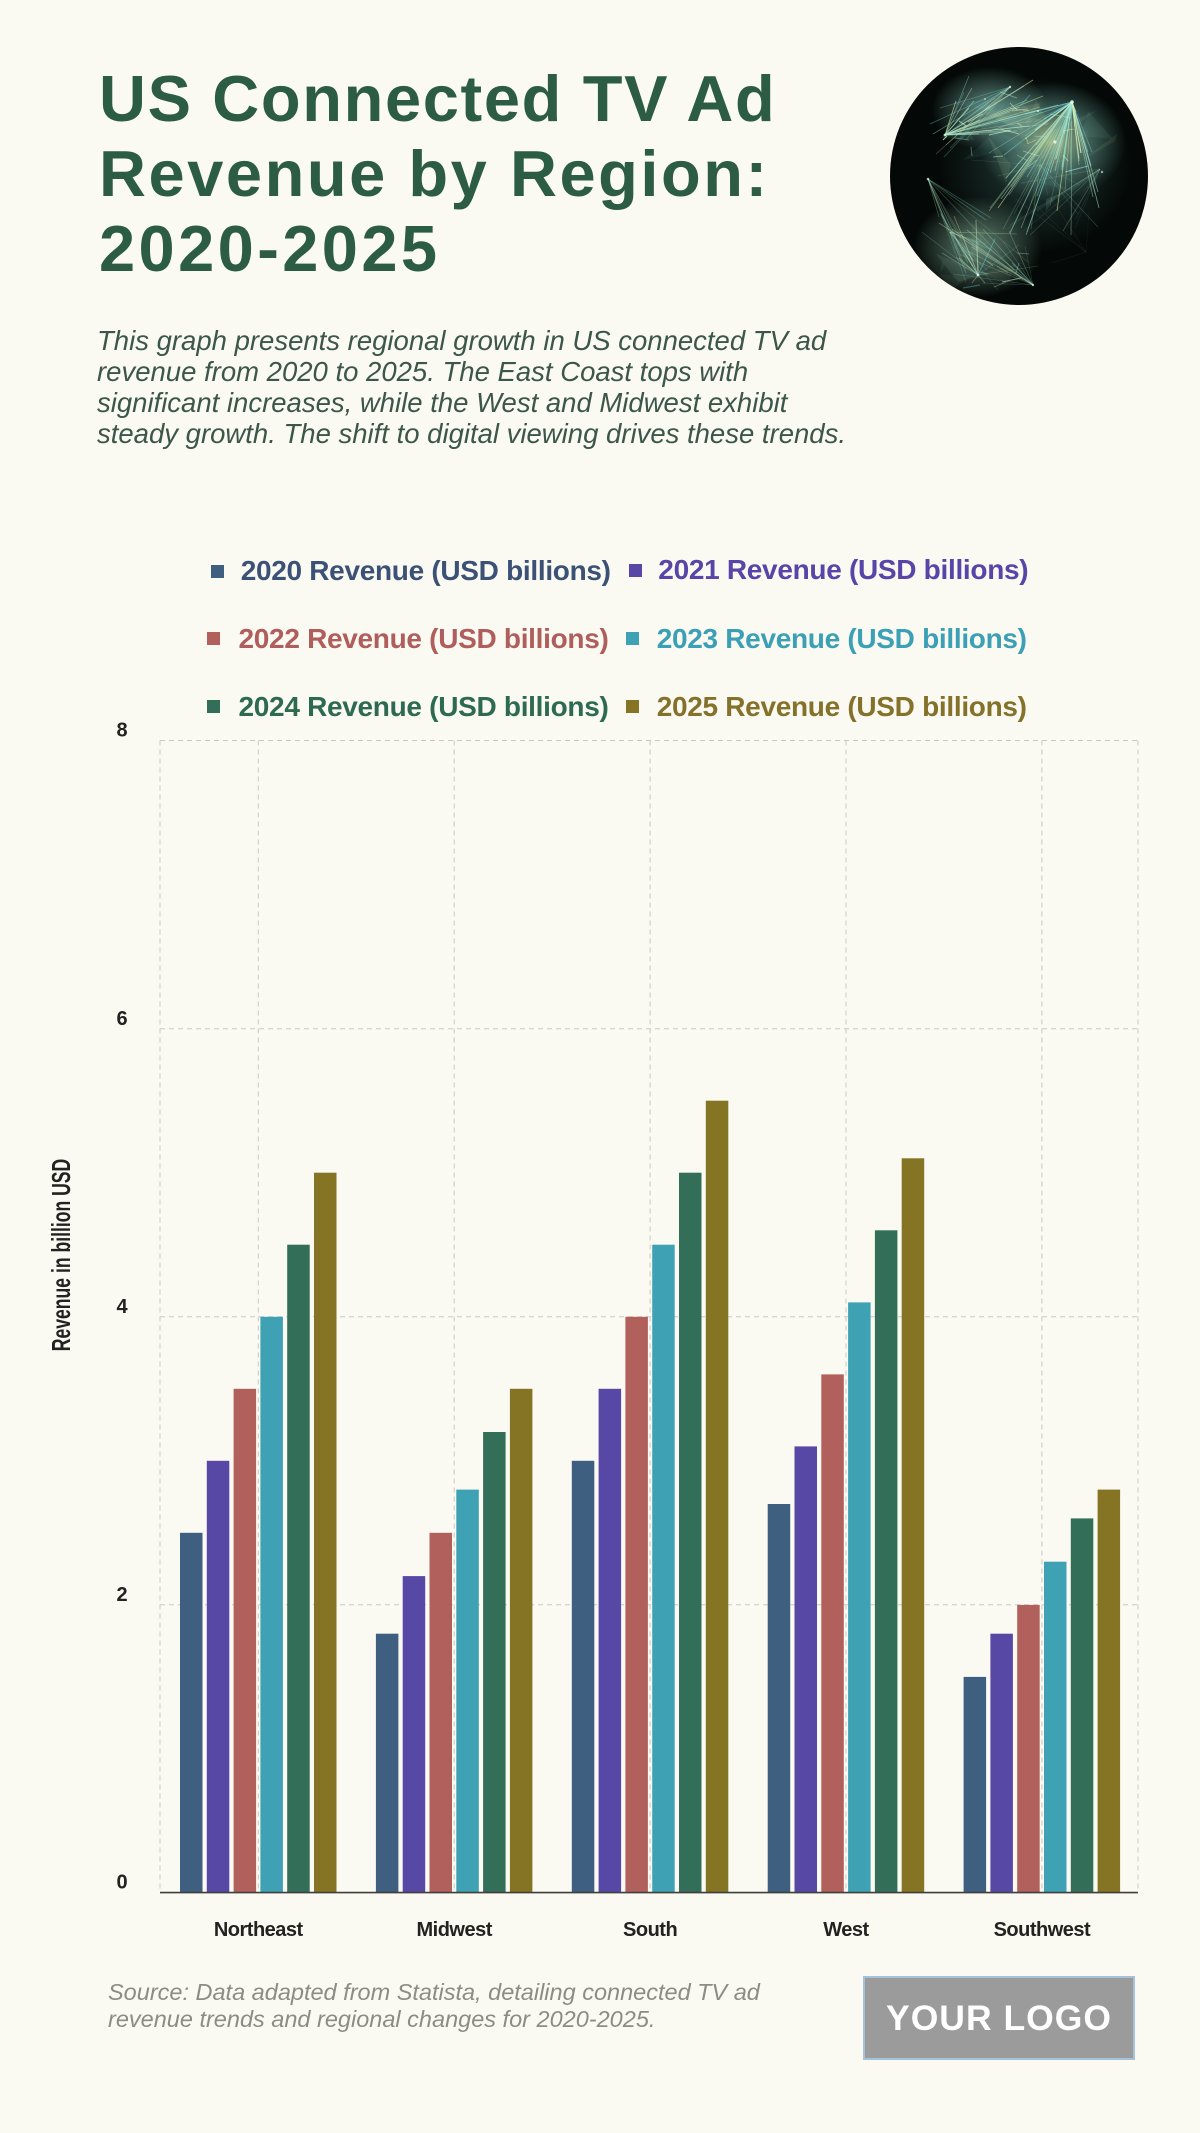 The image size is (1200, 2133). What do you see at coordinates (846, 1930) in the screenshot?
I see `svg-text: West` at bounding box center [846, 1930].